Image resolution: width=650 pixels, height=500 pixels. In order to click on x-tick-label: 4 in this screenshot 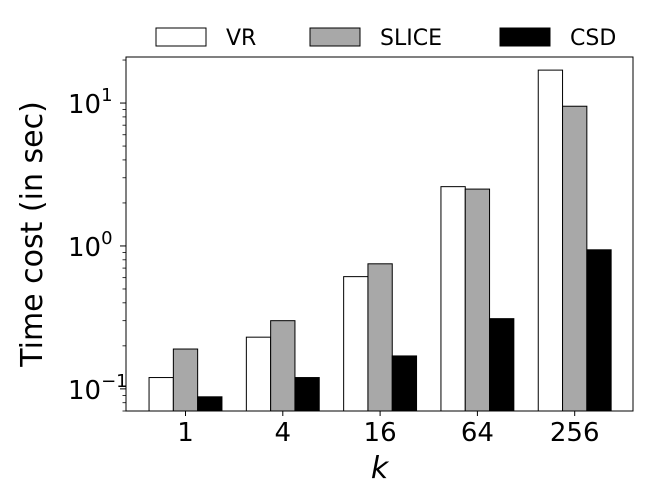, I will do `click(283, 433)`.